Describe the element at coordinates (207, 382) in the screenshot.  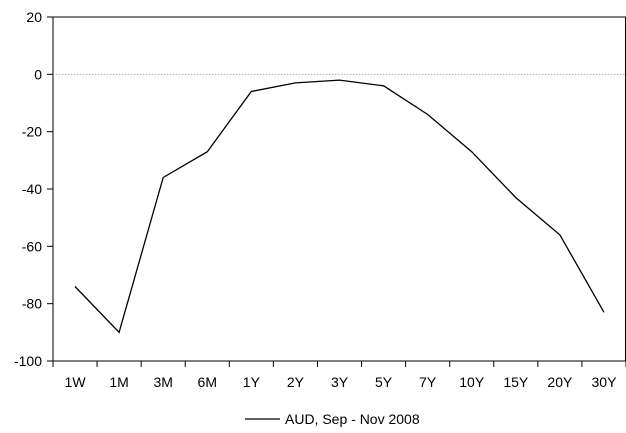
I see `x-tick-label: 6M` at that location.